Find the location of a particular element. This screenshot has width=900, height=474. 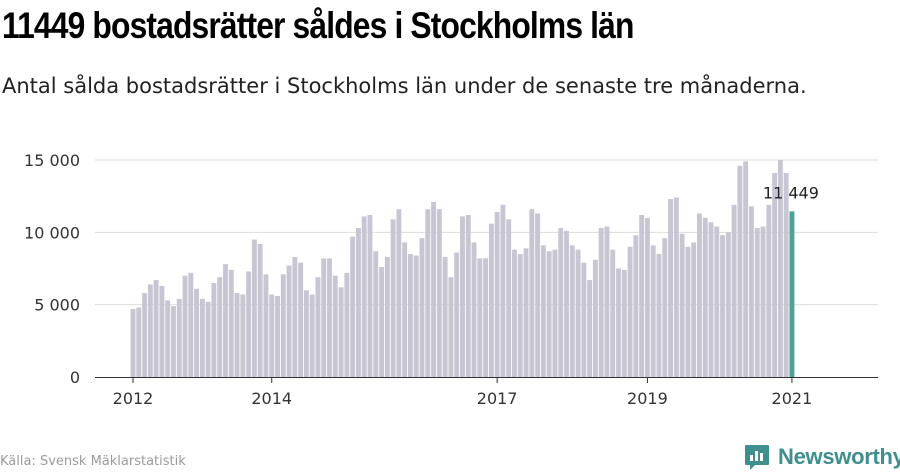

x-tick-label: 2021 is located at coordinates (792, 398).